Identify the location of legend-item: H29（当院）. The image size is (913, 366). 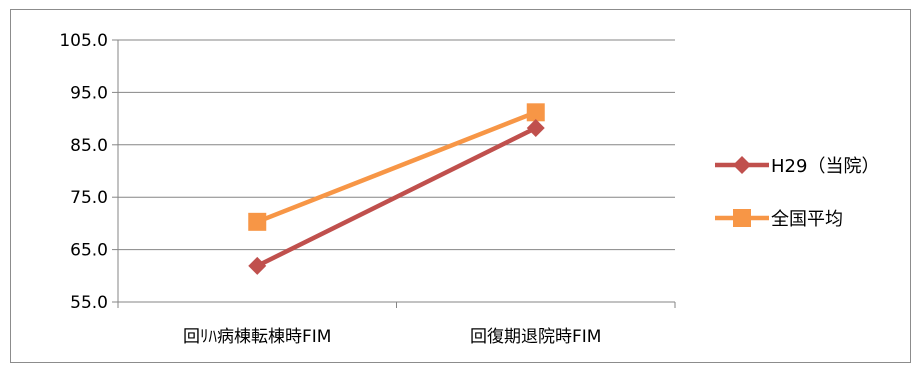
(797, 166).